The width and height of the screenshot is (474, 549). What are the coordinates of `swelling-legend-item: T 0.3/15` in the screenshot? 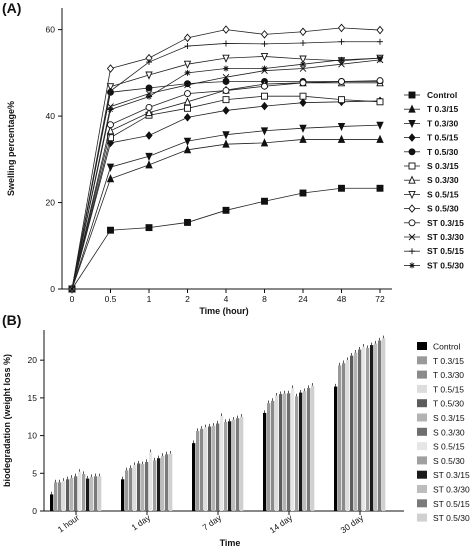 It's located at (431, 109).